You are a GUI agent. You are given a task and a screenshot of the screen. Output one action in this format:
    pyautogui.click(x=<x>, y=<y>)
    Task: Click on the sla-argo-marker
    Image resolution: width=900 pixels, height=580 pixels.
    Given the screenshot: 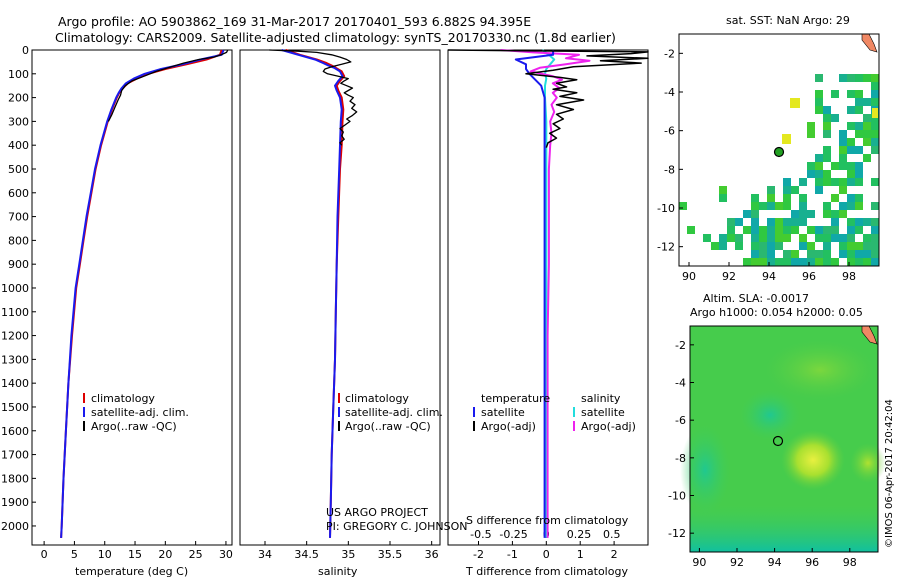 What is the action you would take?
    pyautogui.click(x=778, y=441)
    